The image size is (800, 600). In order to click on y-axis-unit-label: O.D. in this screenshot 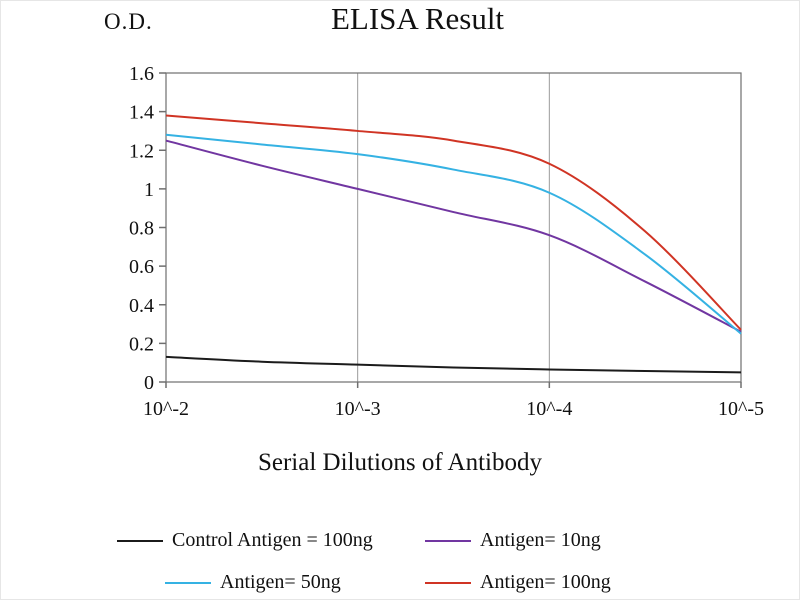, I will do `click(128, 21)`.